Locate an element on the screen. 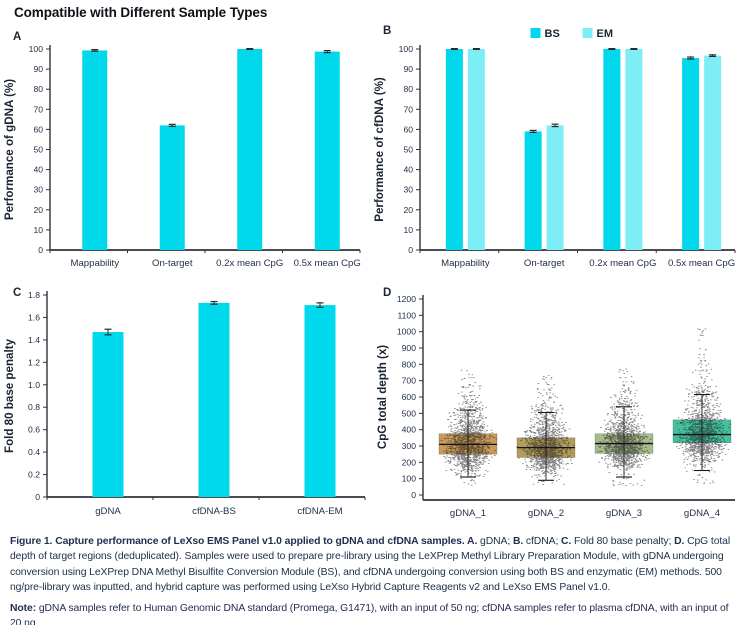  y-tick-label: 200 is located at coordinates (409, 462).